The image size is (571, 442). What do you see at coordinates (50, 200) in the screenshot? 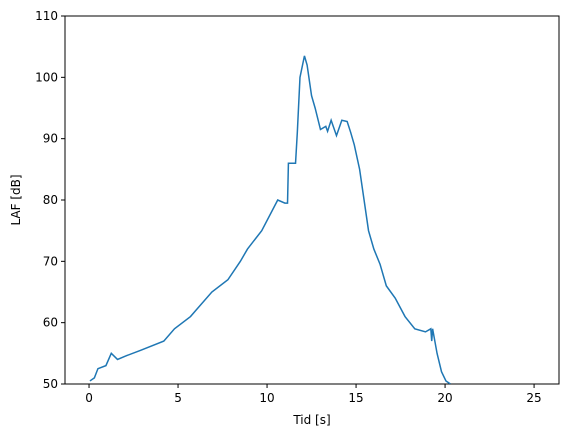
I see `y-tick-label: 80` at bounding box center [50, 200].